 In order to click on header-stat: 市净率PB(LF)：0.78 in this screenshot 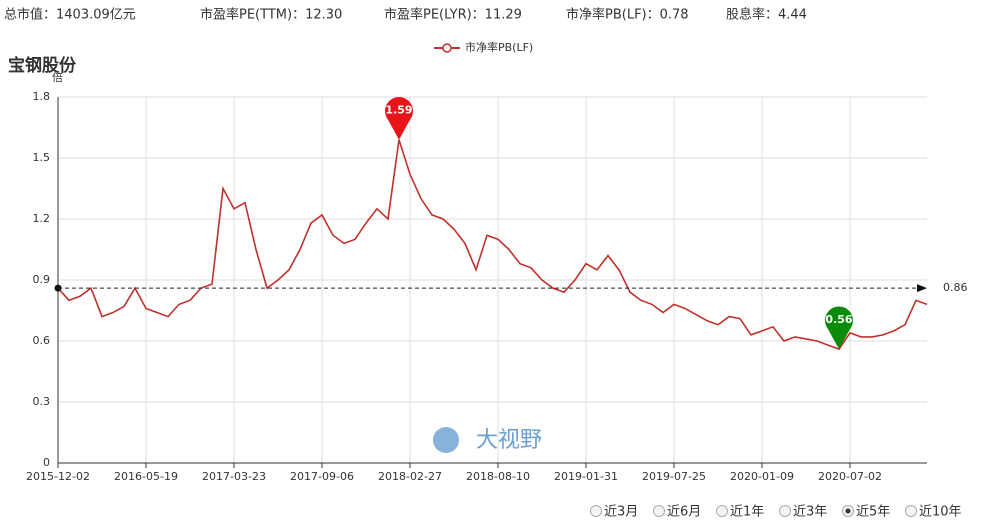, I will do `click(627, 15)`.